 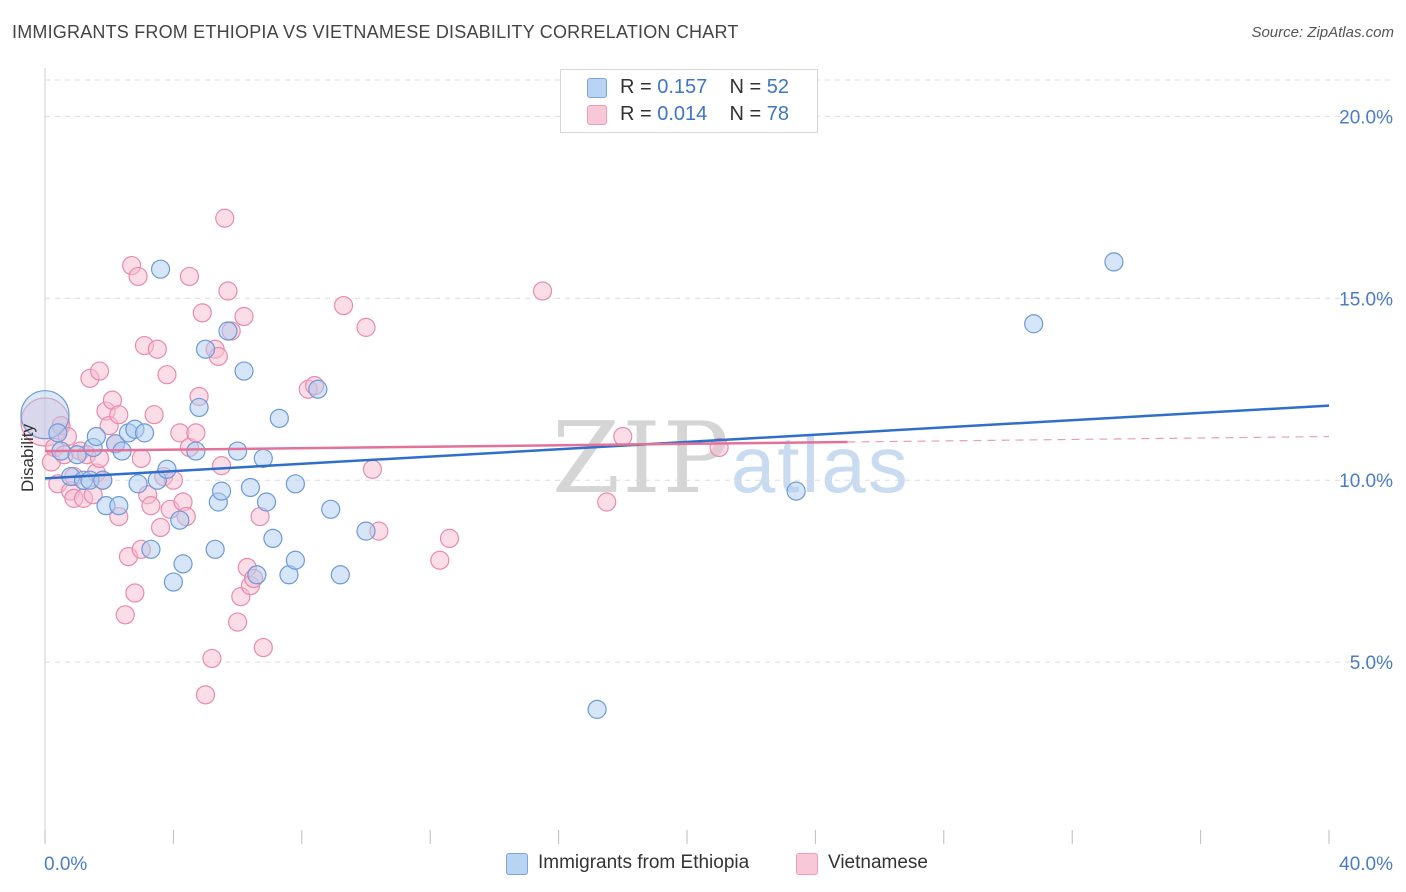 What do you see at coordinates (641, 459) in the screenshot?
I see `watermark-zip: ZIP` at bounding box center [641, 459].